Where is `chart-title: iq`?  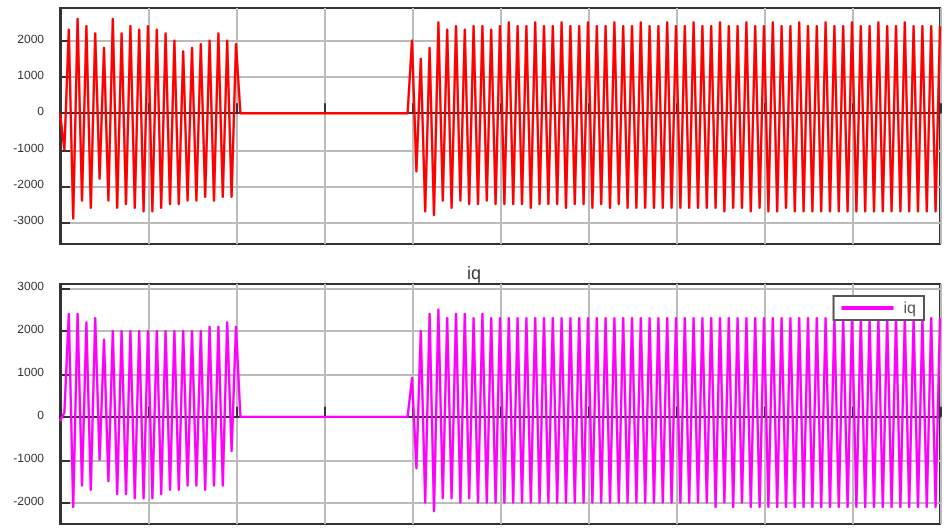
chart-title: iq is located at coordinates (474, 273).